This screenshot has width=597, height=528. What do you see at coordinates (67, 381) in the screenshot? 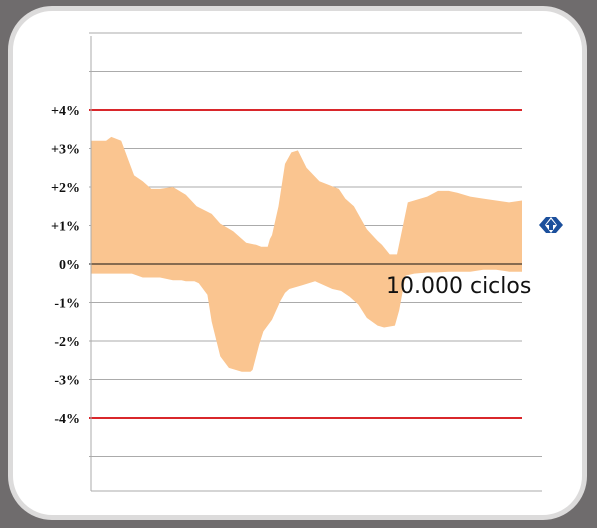
I see `y-tick-label: -3%` at bounding box center [67, 381].